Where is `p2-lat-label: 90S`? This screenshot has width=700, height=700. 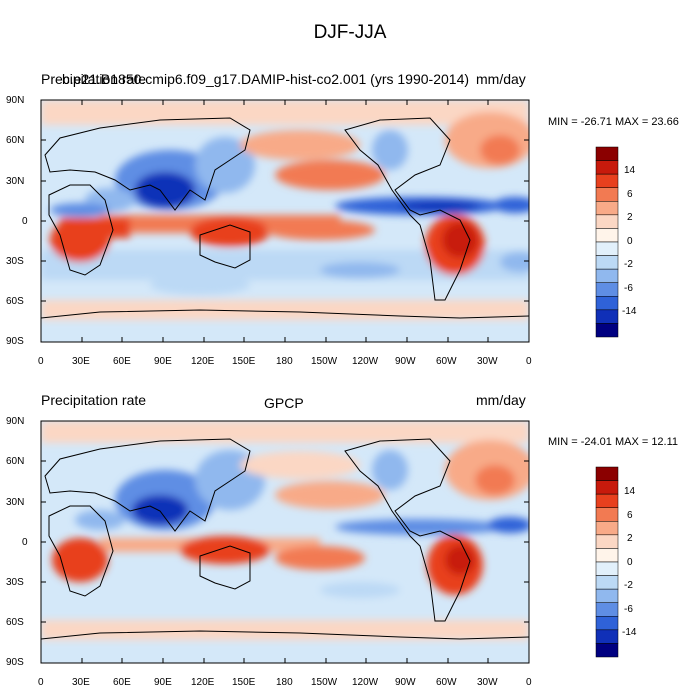 p2-lat-label: 90S is located at coordinates (15, 662).